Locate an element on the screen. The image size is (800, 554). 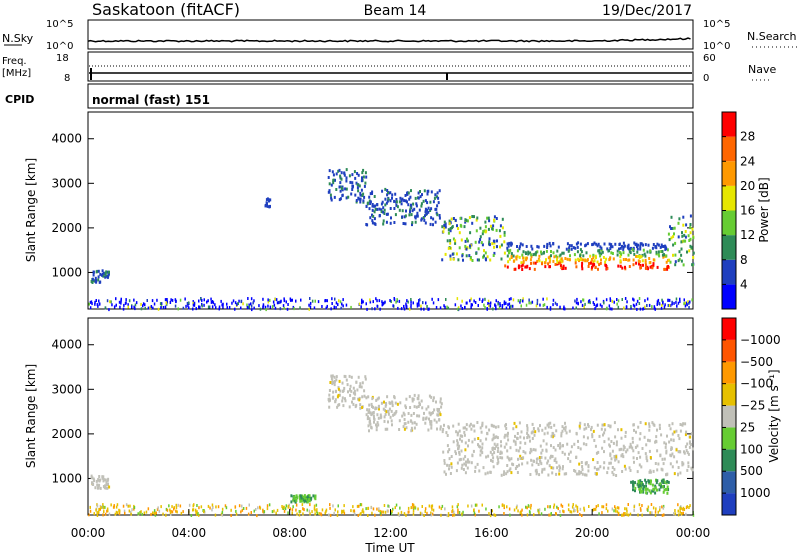
colorbar-segment is located at coordinates (729, 329).